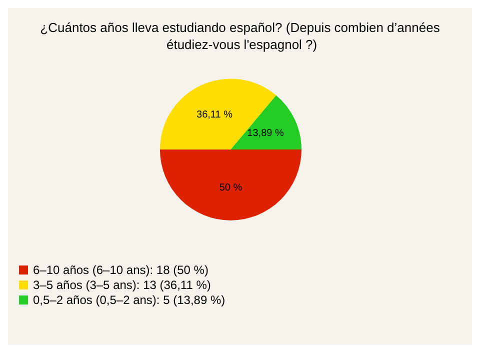  What do you see at coordinates (129, 300) in the screenshot?
I see `legend-label: 0,5–2 años (0,5–2 ans): 5 (13,89 %)` at bounding box center [129, 300].